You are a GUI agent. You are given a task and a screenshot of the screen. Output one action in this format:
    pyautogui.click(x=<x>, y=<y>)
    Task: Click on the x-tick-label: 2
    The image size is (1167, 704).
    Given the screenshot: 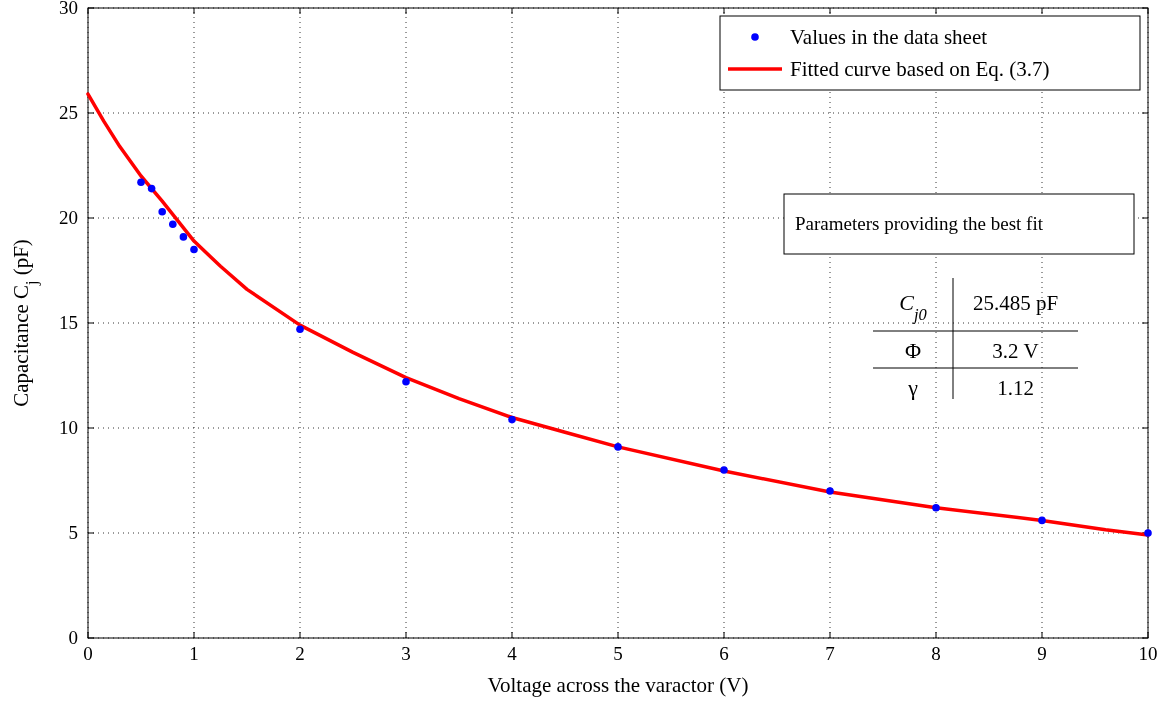 What is the action you would take?
    pyautogui.click(x=300, y=653)
    